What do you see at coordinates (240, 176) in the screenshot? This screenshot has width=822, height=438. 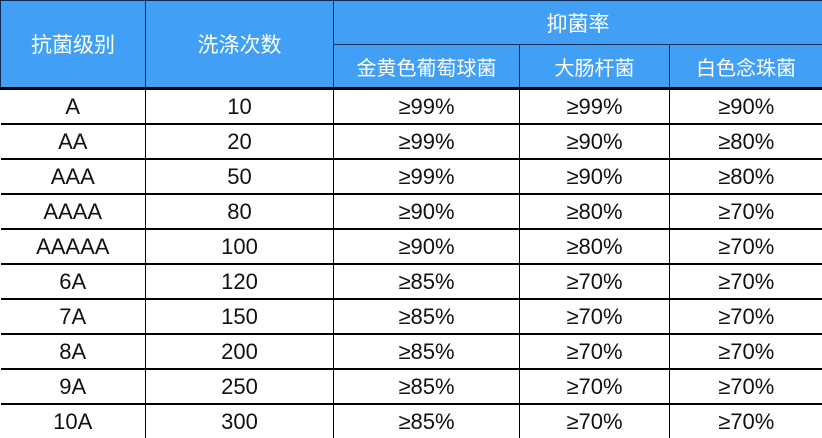 I see `cell-washes: 50` at bounding box center [240, 176].